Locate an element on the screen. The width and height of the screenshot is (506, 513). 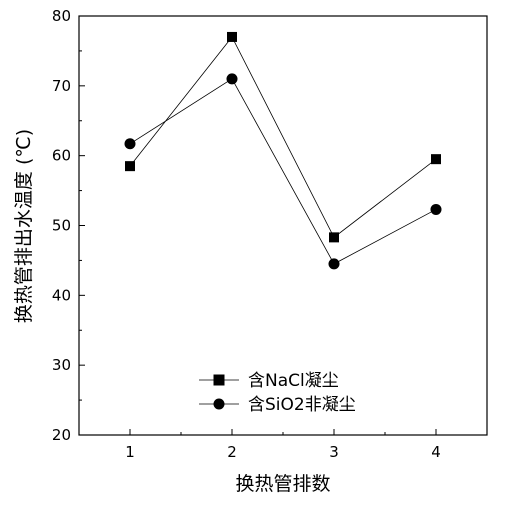
y-tick-label: 50 is located at coordinates (61, 226).